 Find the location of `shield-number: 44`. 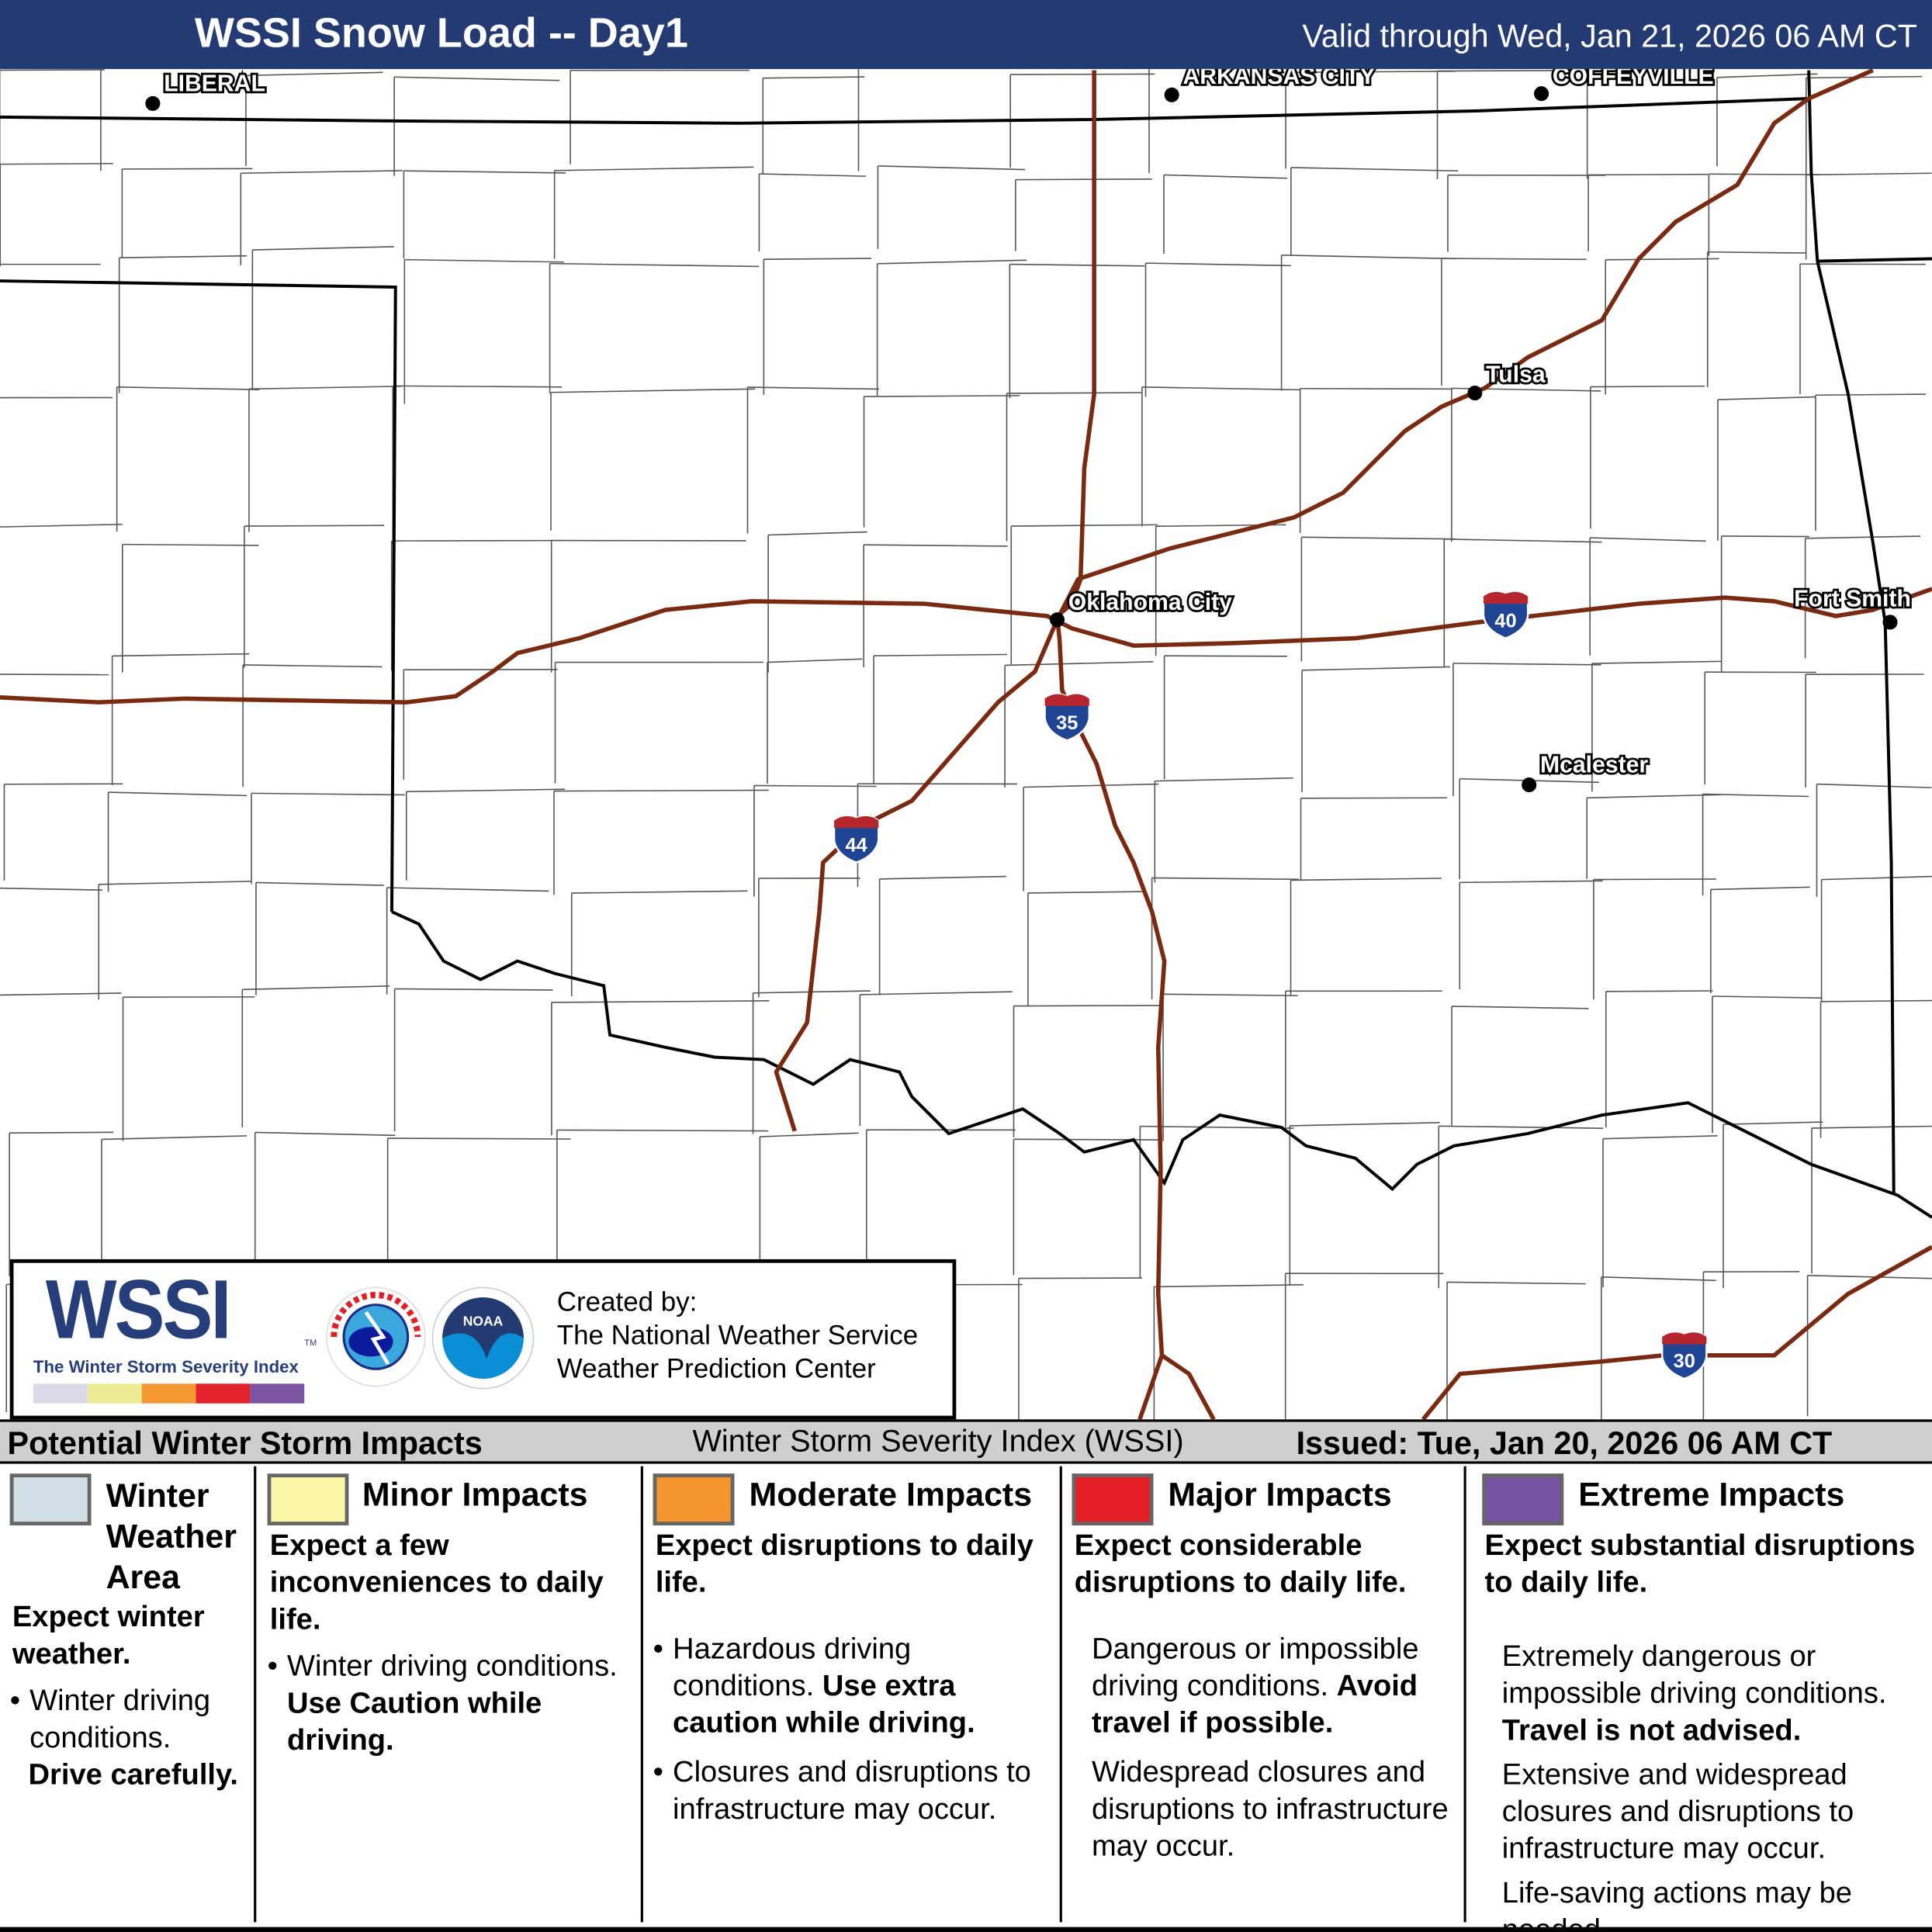

shield-number: 44 is located at coordinates (856, 845).